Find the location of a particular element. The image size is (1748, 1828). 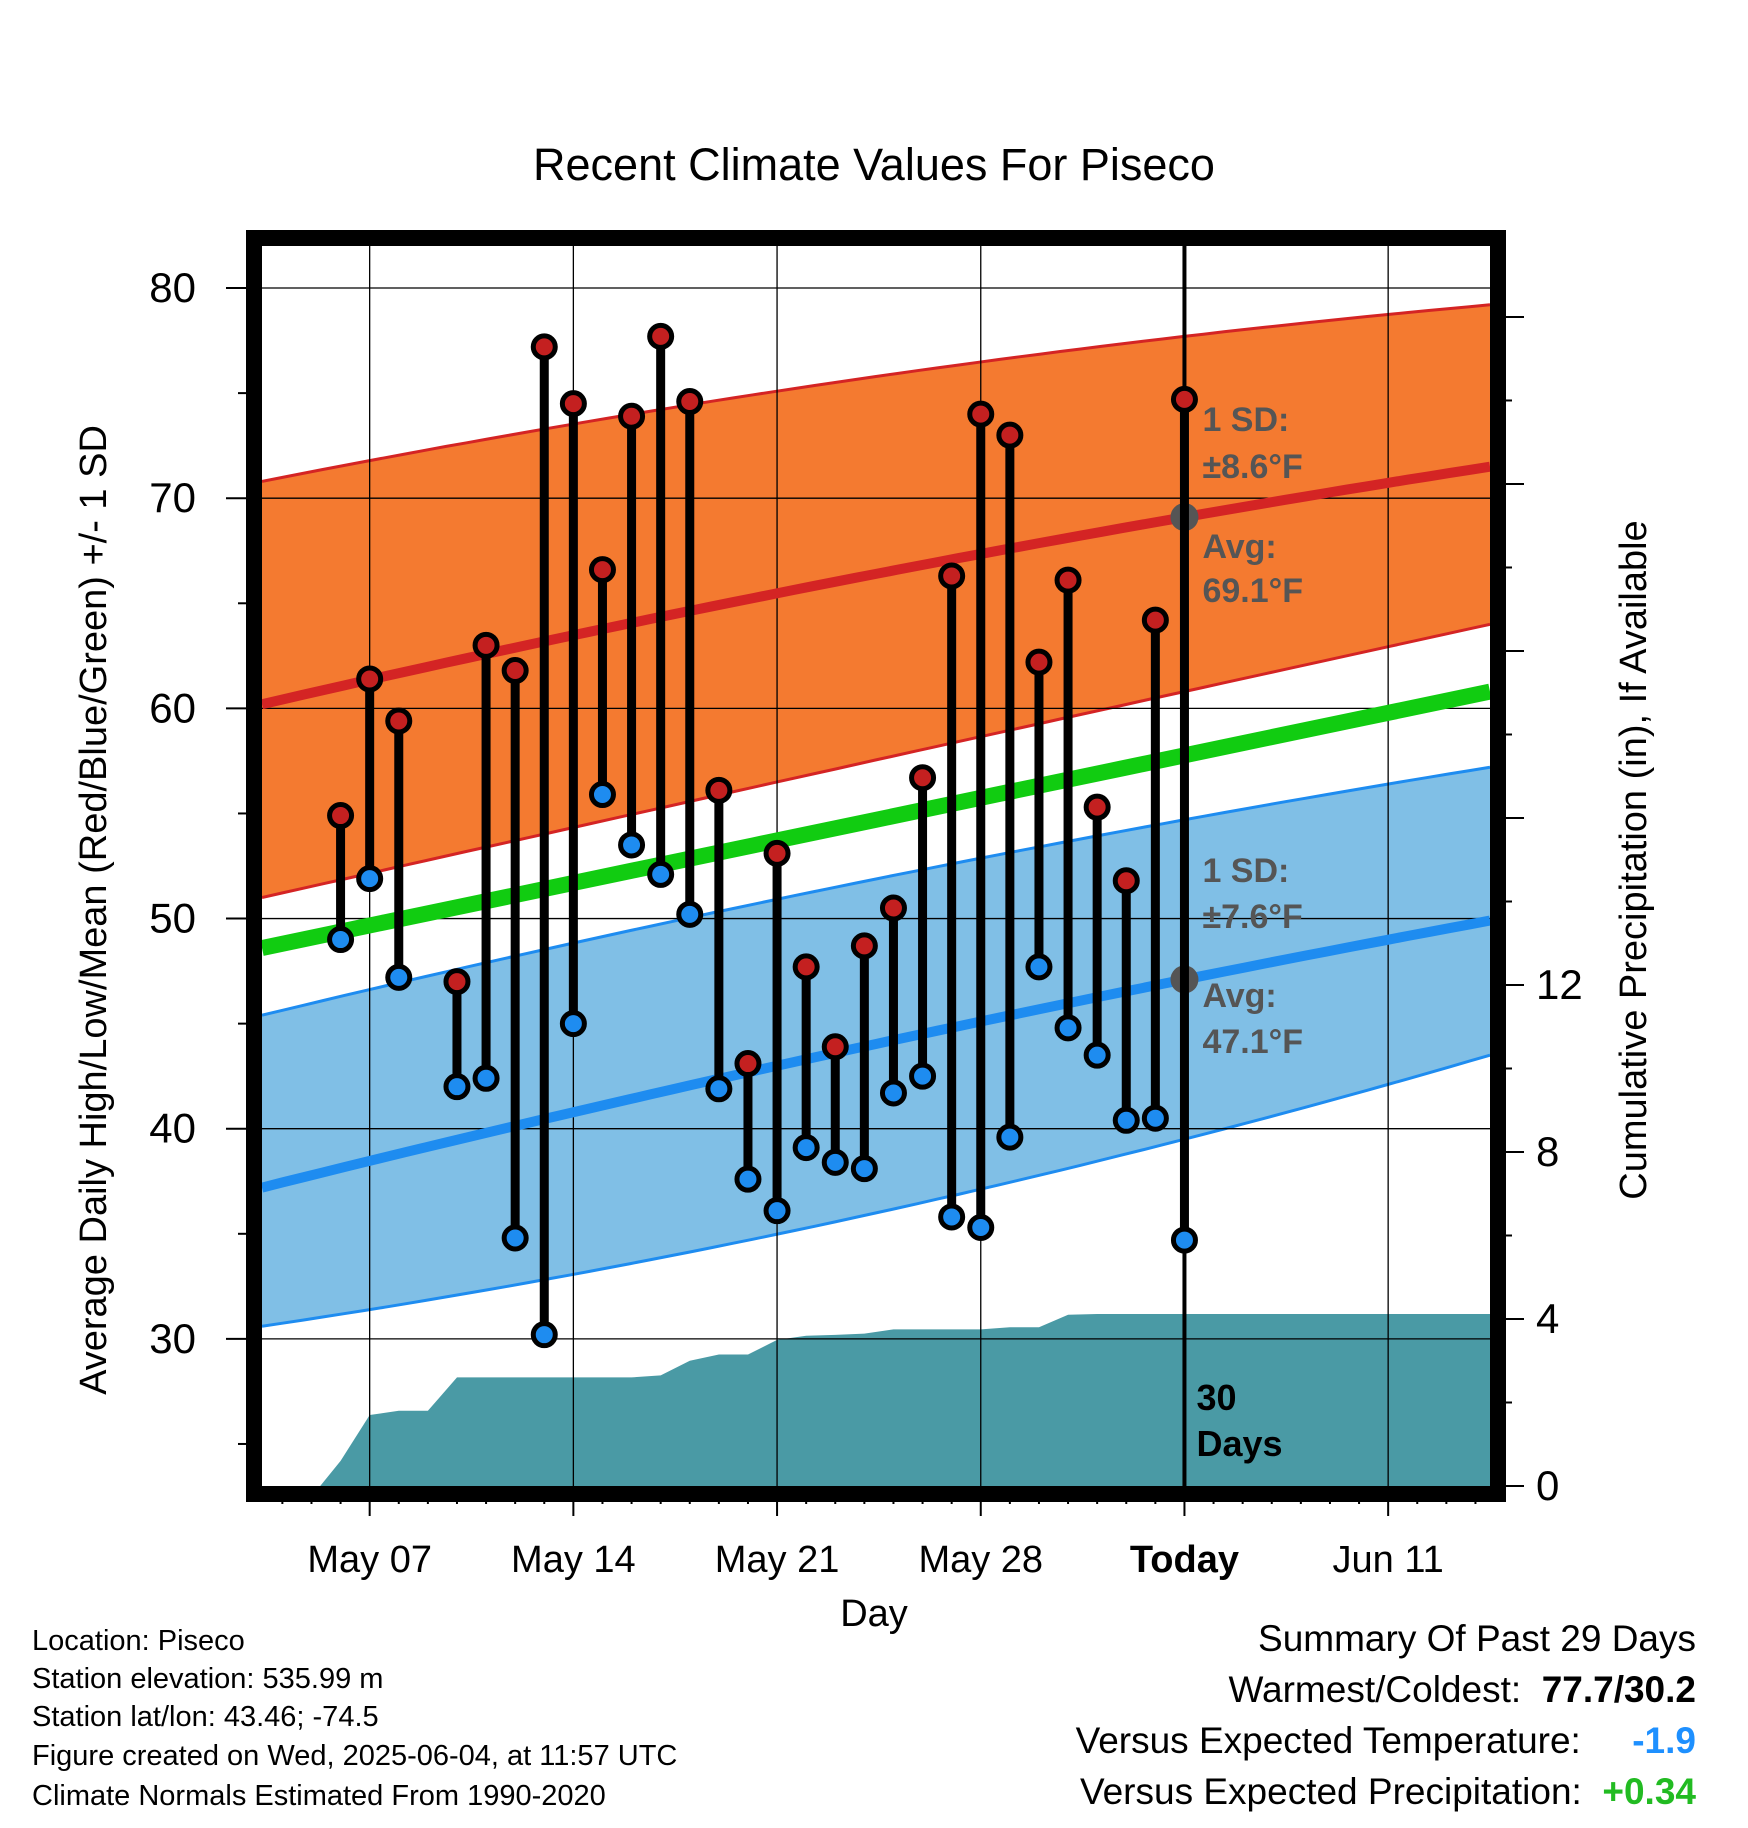

info-latlon: Station lat/lon: 43.46; -74.5 is located at coordinates (205, 1717).